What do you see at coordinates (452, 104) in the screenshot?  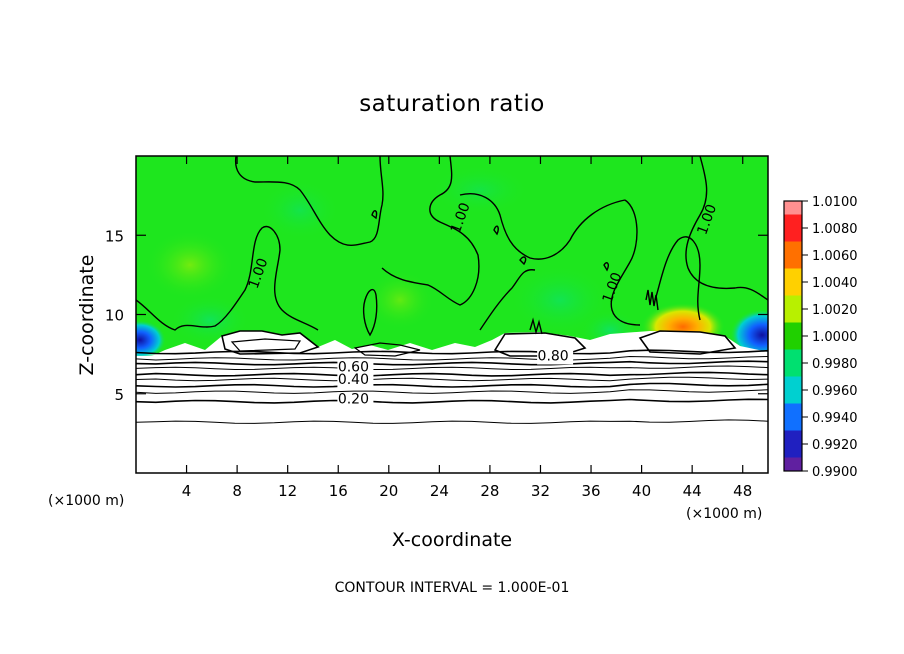 I see `chart-title: saturation ratio` at bounding box center [452, 104].